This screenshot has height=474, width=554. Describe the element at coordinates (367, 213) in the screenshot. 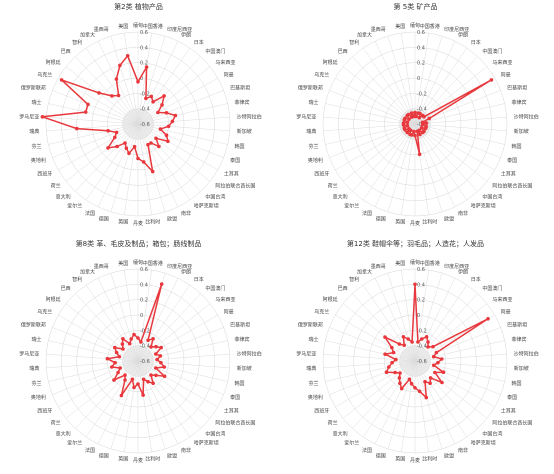

I see `category-label: 法国` at that location.